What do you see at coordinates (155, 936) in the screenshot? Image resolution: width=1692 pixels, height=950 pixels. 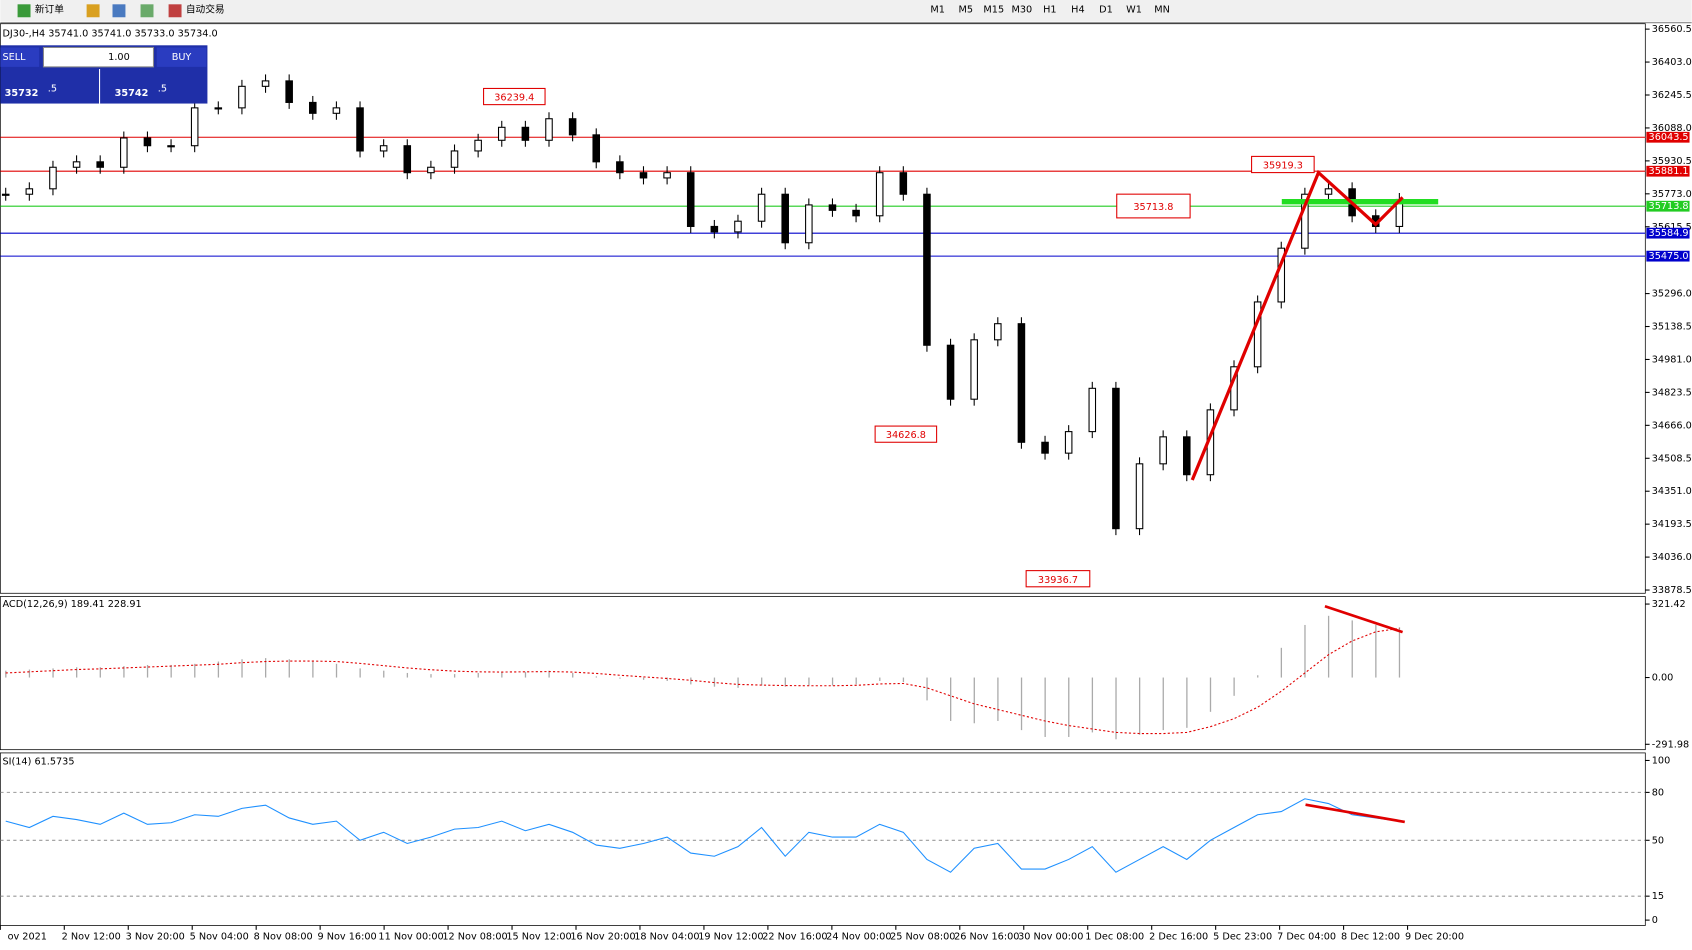 I see `x-tick-label: 3 Nov 20:00` at bounding box center [155, 936].